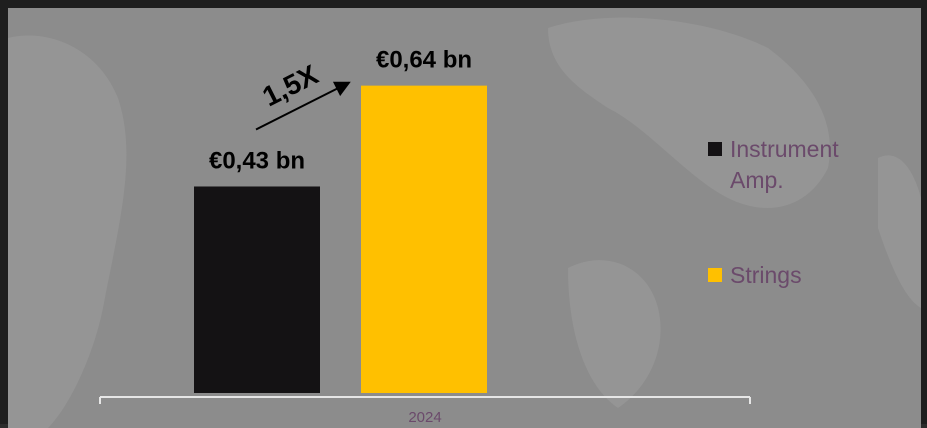 The width and height of the screenshot is (927, 428). Describe the element at coordinates (257, 160) in the screenshot. I see `data-label-1: €0,43 bn` at that location.